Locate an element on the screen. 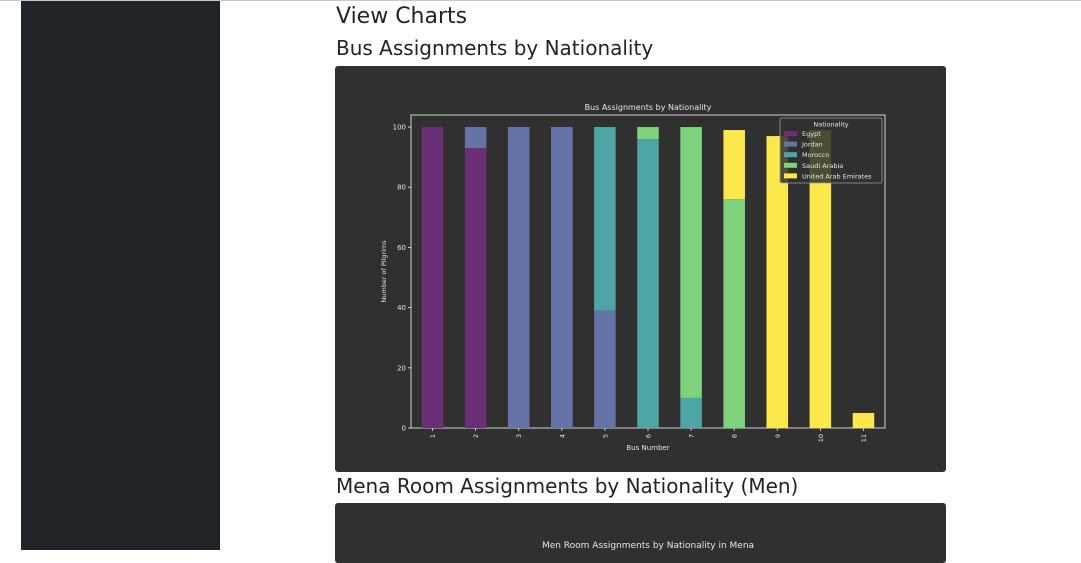  legend-label: Saudi Arabia is located at coordinates (822, 166).